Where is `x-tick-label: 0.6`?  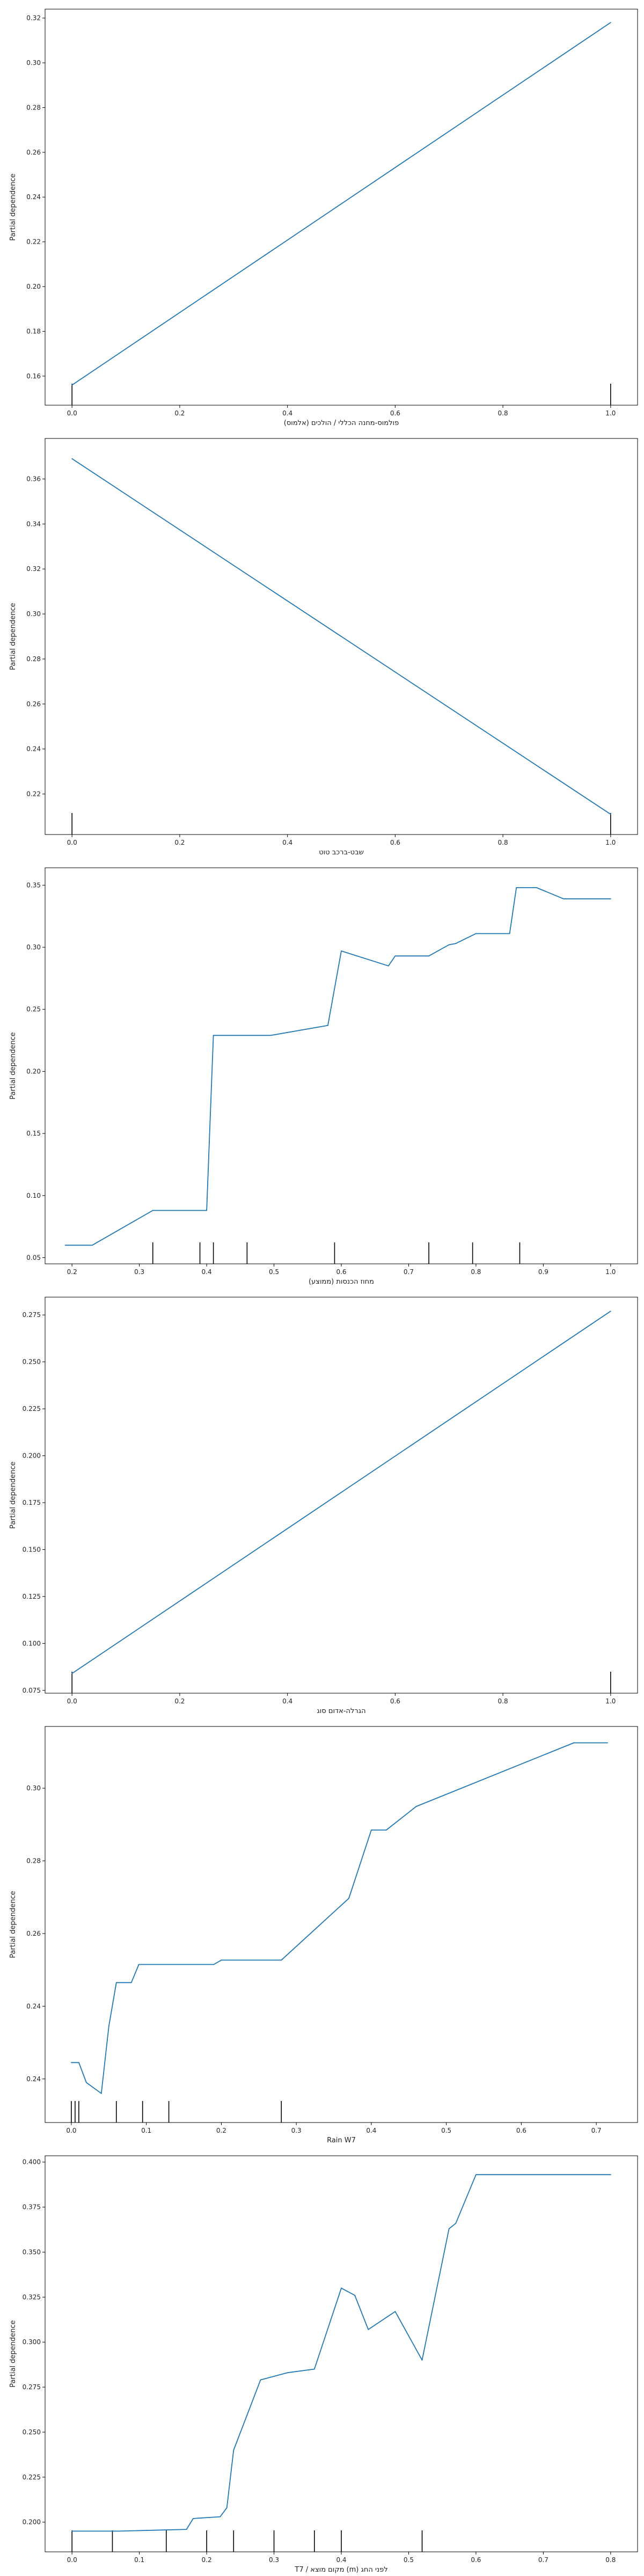 x-tick-label: 0.6 is located at coordinates (341, 1272).